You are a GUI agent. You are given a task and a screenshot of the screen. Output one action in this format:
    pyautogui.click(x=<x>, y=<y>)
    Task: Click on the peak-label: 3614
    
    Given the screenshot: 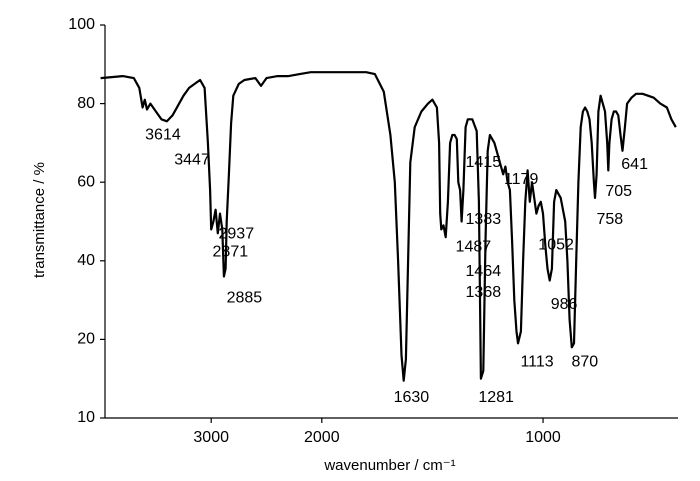 What is the action you would take?
    pyautogui.click(x=163, y=134)
    